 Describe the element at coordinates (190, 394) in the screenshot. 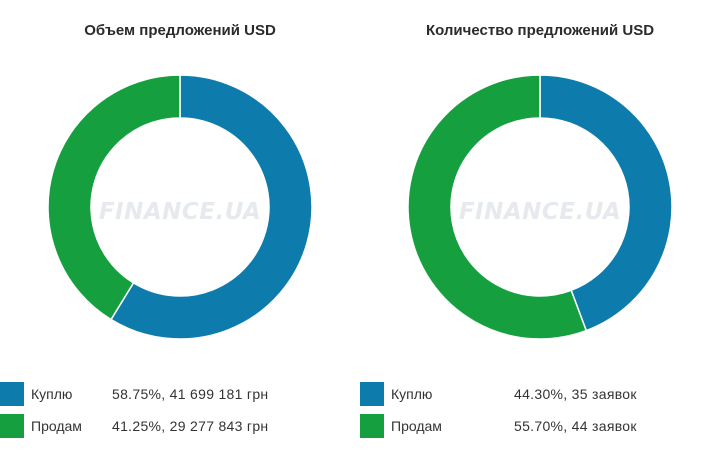

I see `legend-value: 58.75%, 41 699 181 грн` at that location.